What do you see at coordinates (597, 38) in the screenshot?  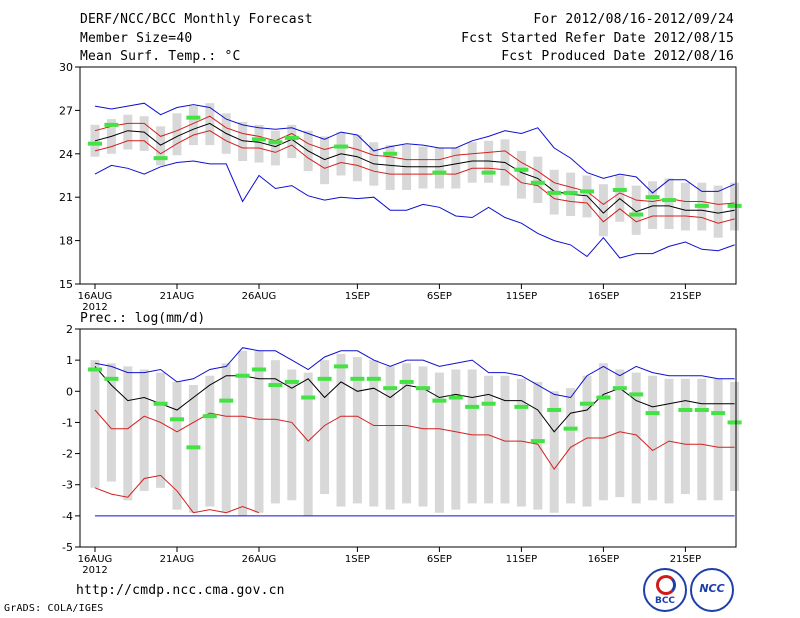 I see `fcst-started-date: Fcst Started Refer Date 2012/08/15` at bounding box center [597, 38].